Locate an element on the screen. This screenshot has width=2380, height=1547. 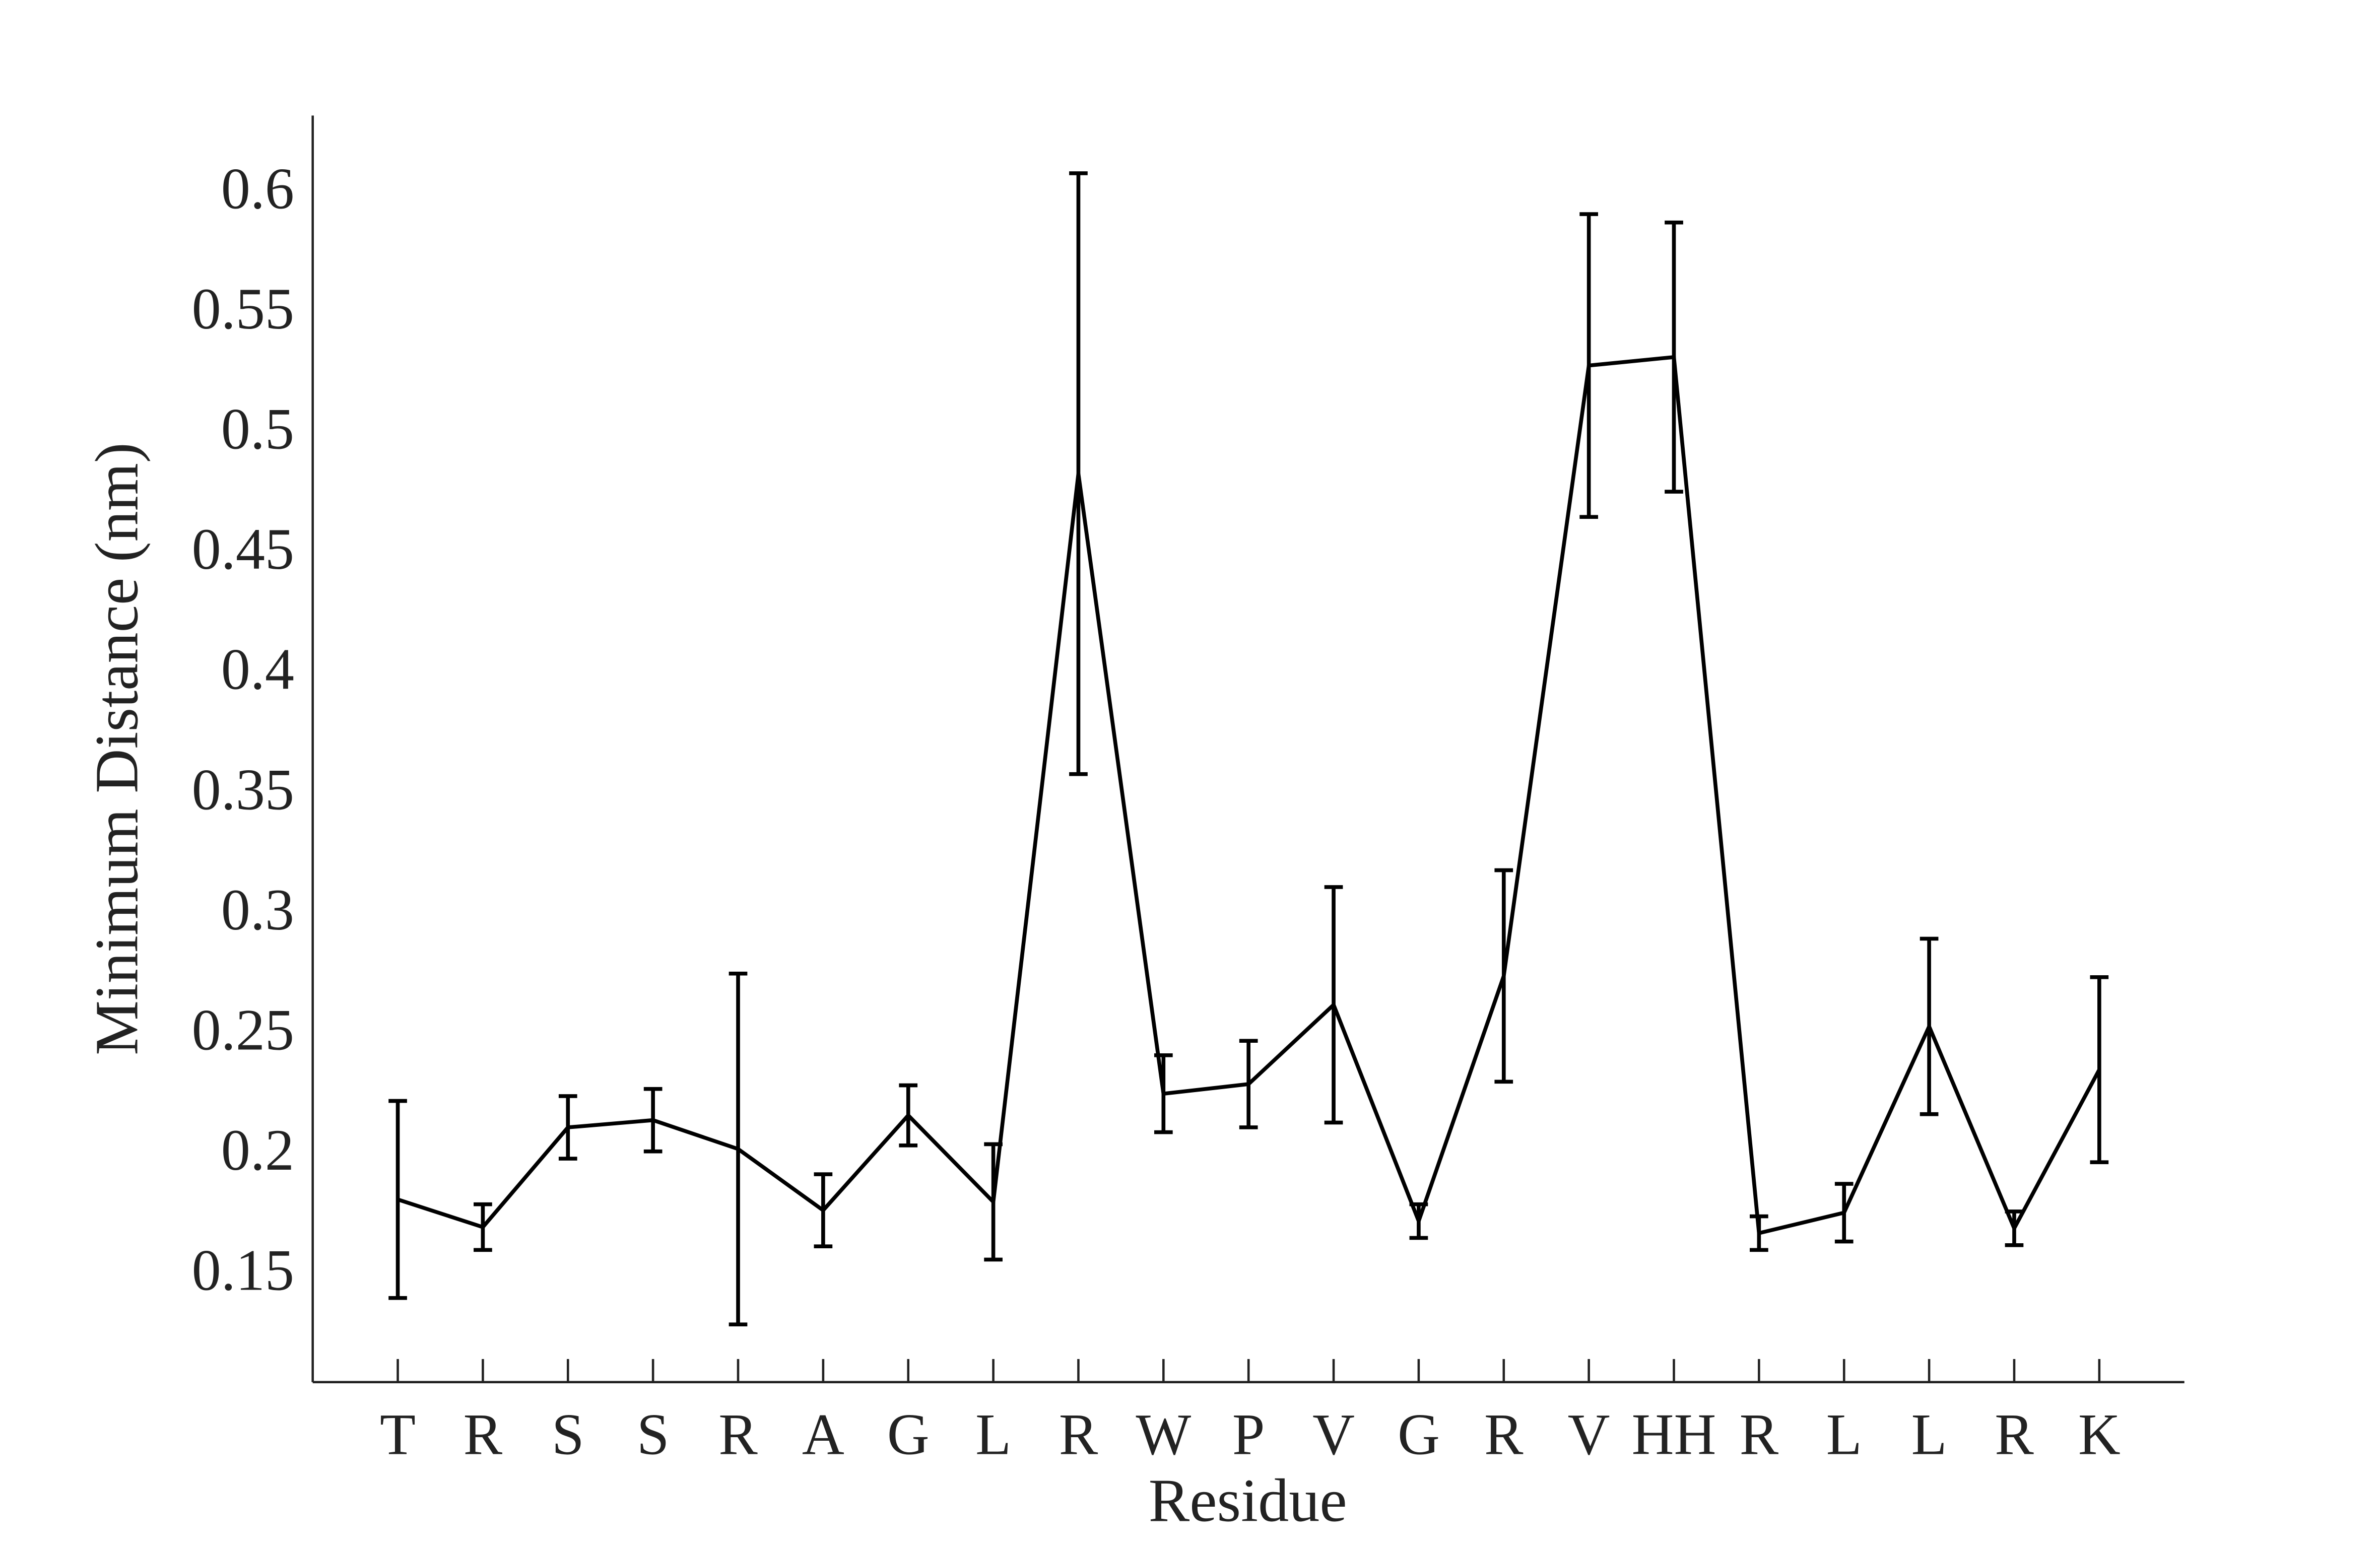
y-tick-label: 0.4 is located at coordinates (257, 669).